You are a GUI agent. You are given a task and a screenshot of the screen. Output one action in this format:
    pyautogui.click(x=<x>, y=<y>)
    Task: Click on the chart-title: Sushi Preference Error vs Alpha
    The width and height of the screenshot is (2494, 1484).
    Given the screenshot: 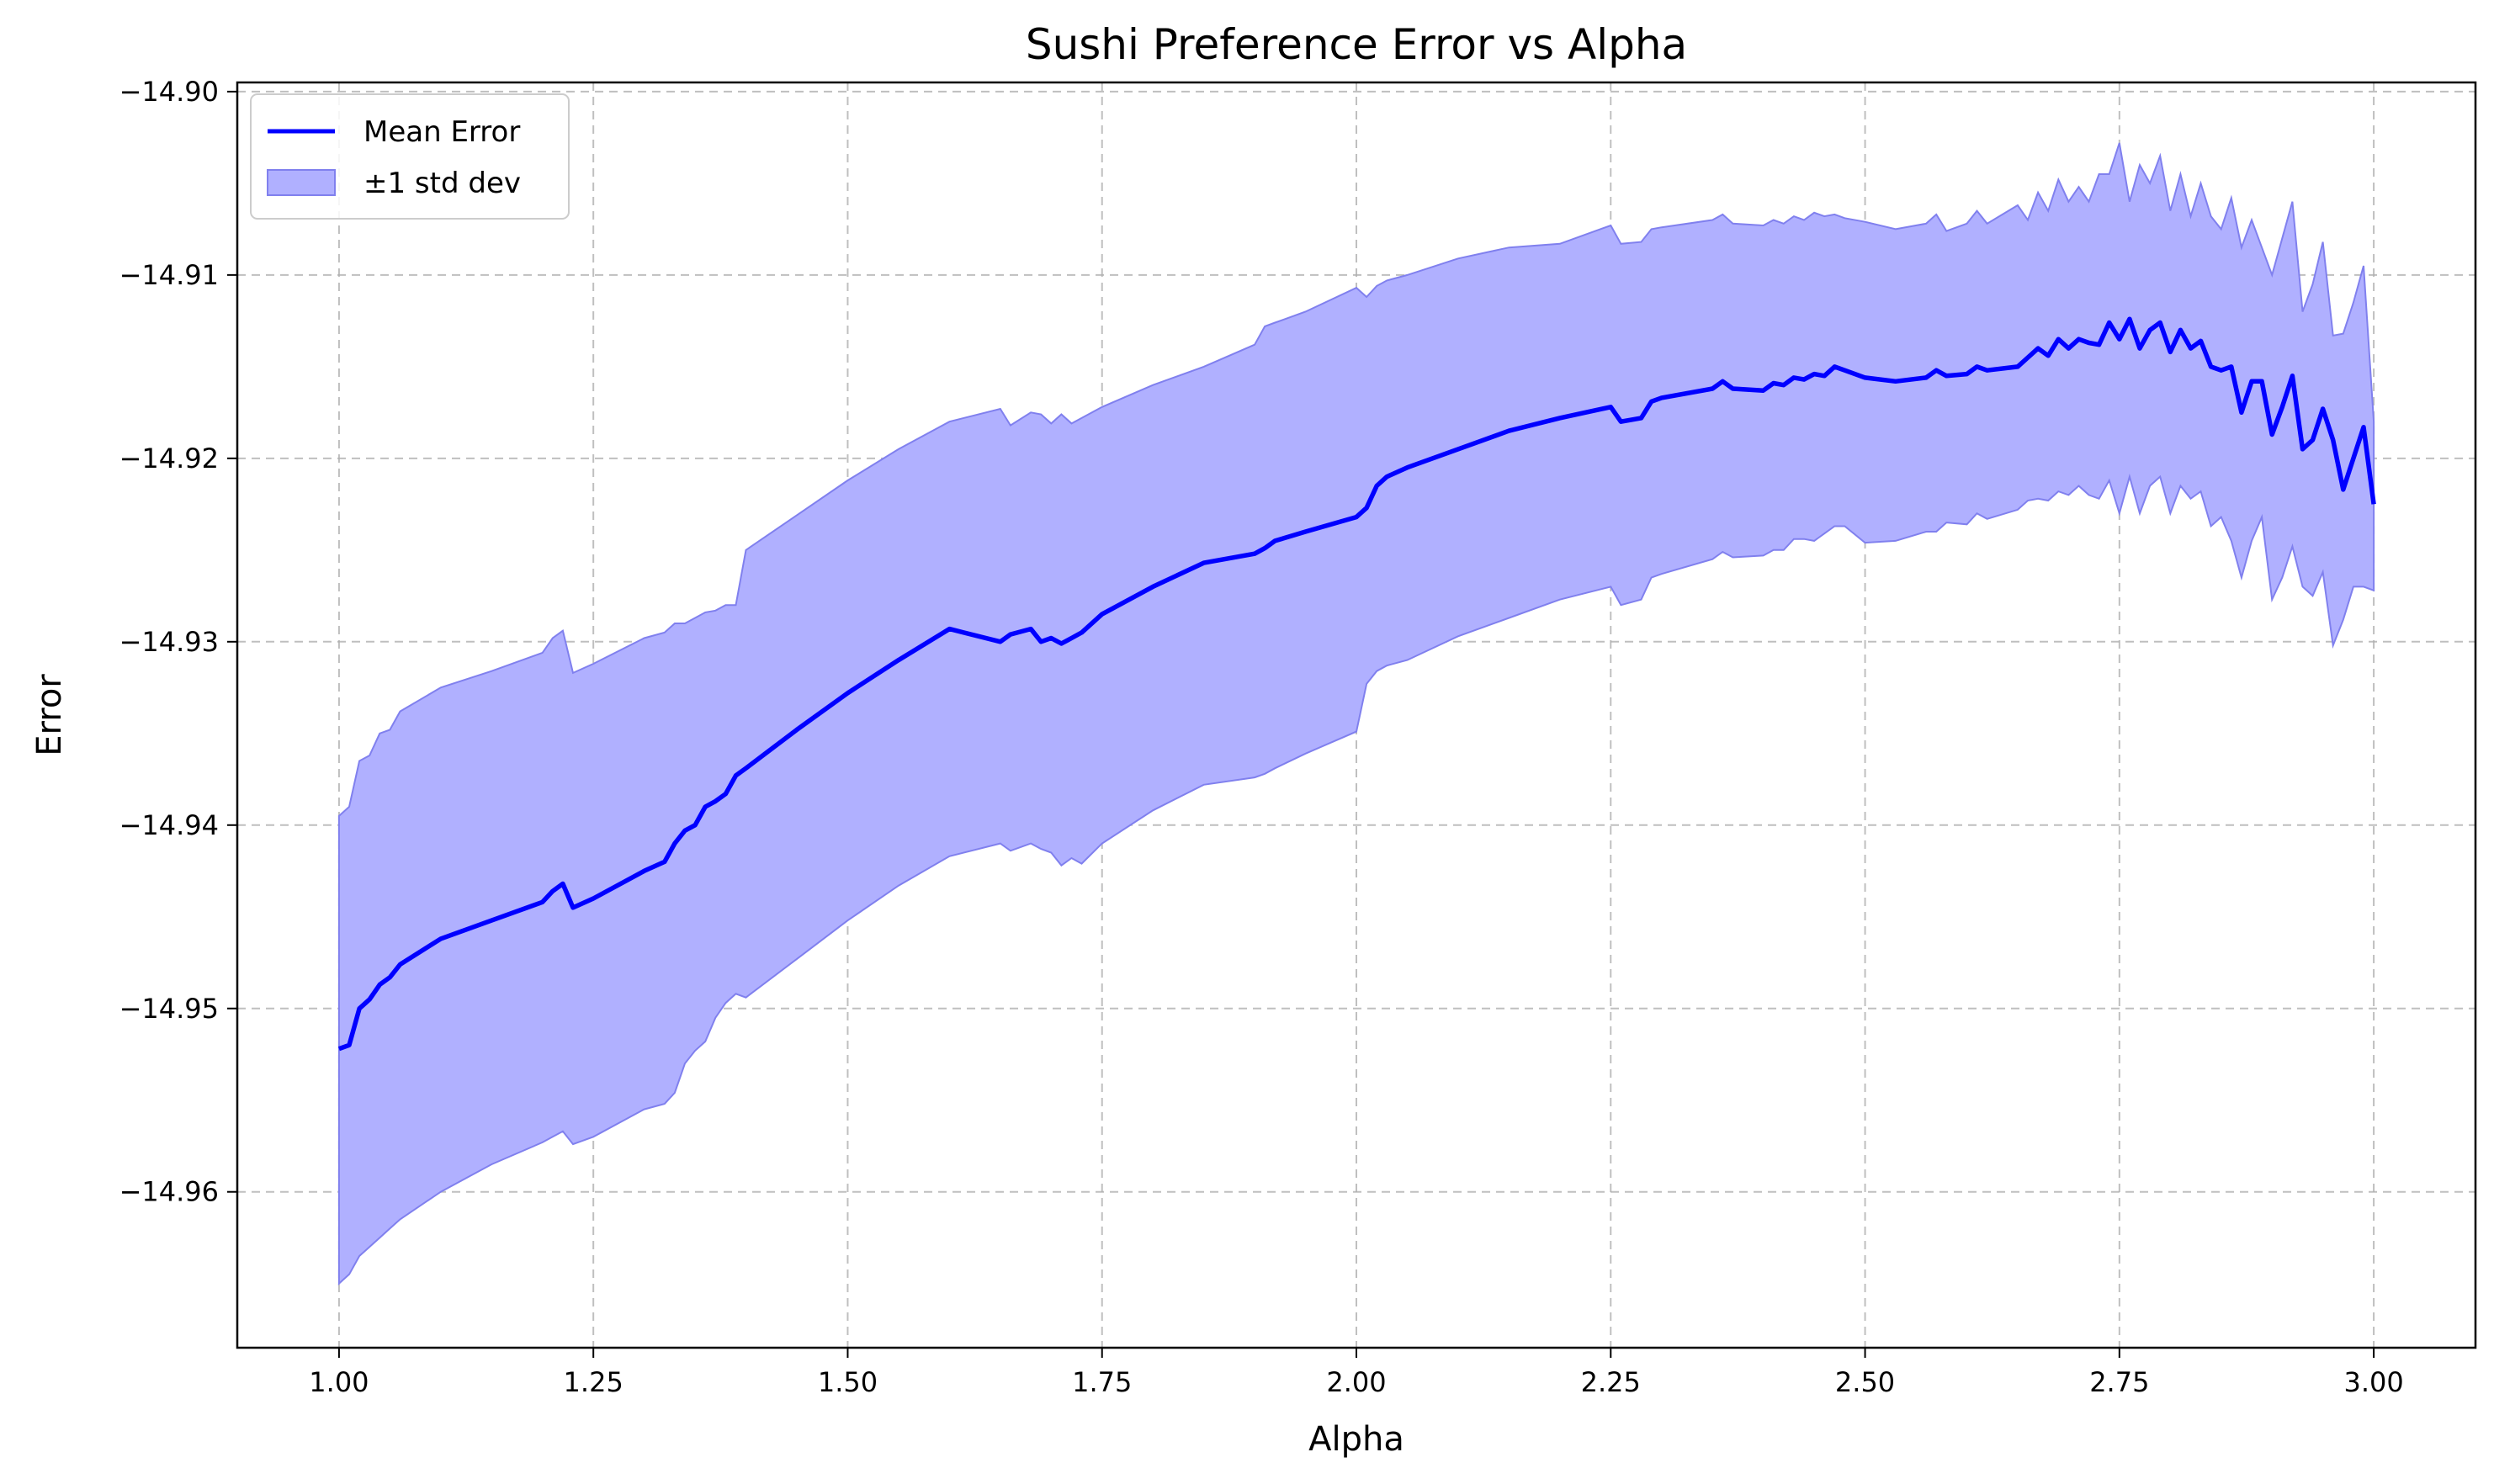 What is the action you would take?
    pyautogui.click(x=1356, y=44)
    